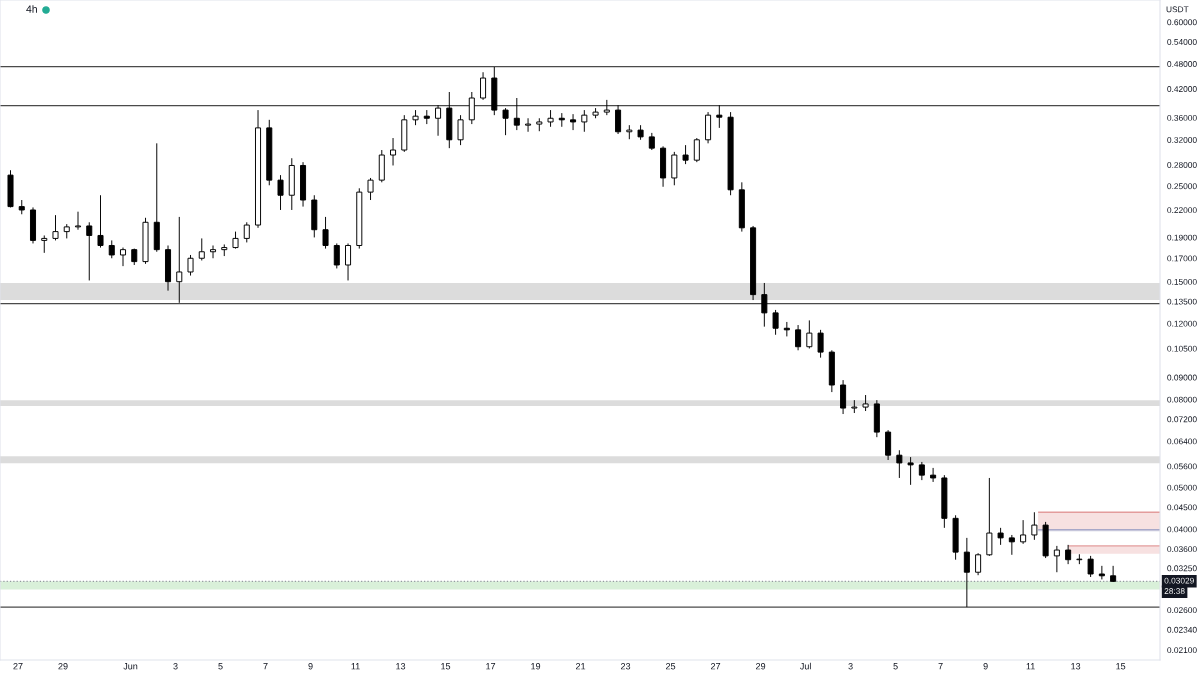  I want to click on y-tick-label: 0.15000, so click(1182, 281).